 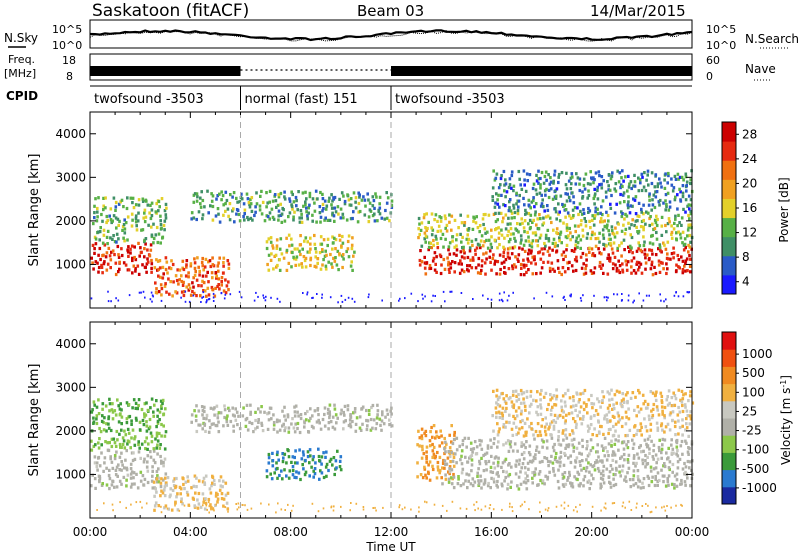 I want to click on power-scatter-cell, so click(x=181, y=297).